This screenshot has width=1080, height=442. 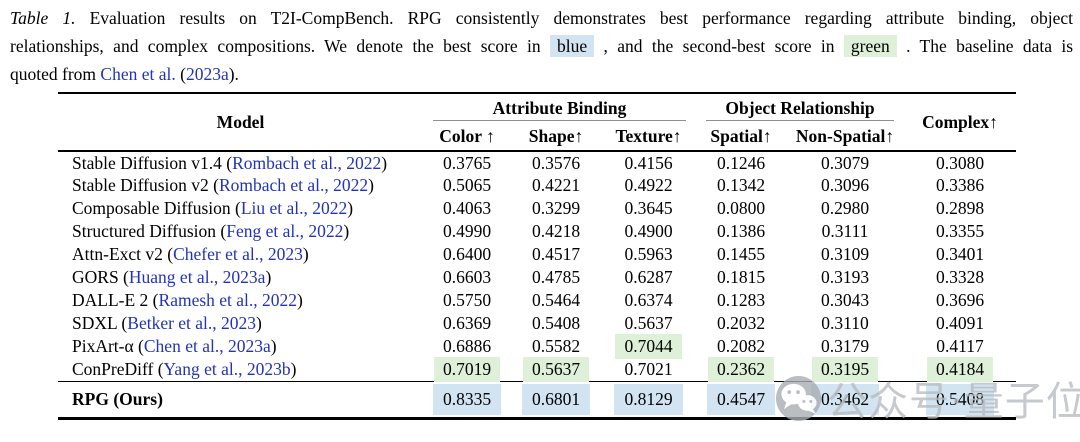 I want to click on model-name: ConPreDiff (Yang et al., 2023b), so click(x=240, y=369).